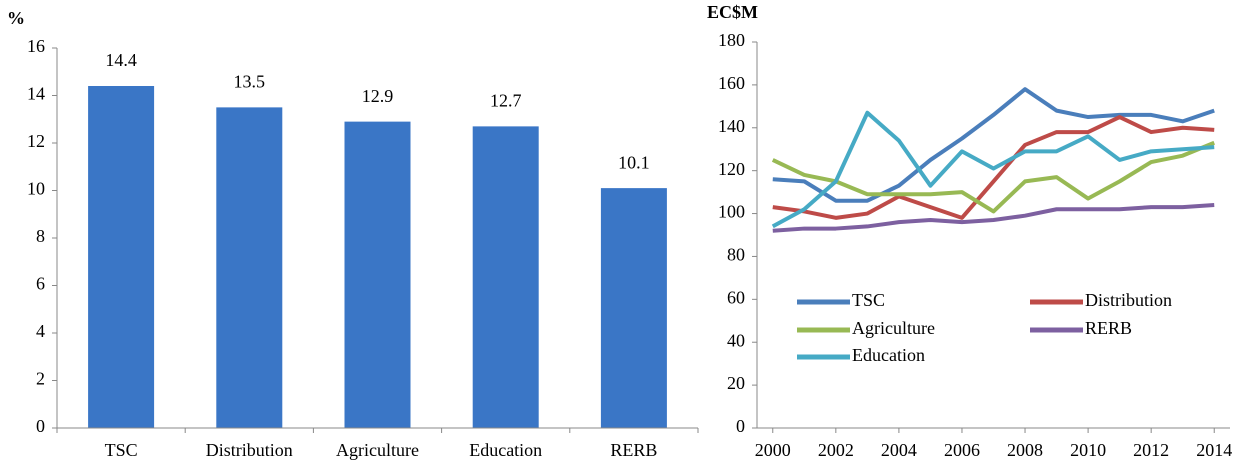  What do you see at coordinates (962, 450) in the screenshot?
I see `x-tick-label: 2006` at bounding box center [962, 450].